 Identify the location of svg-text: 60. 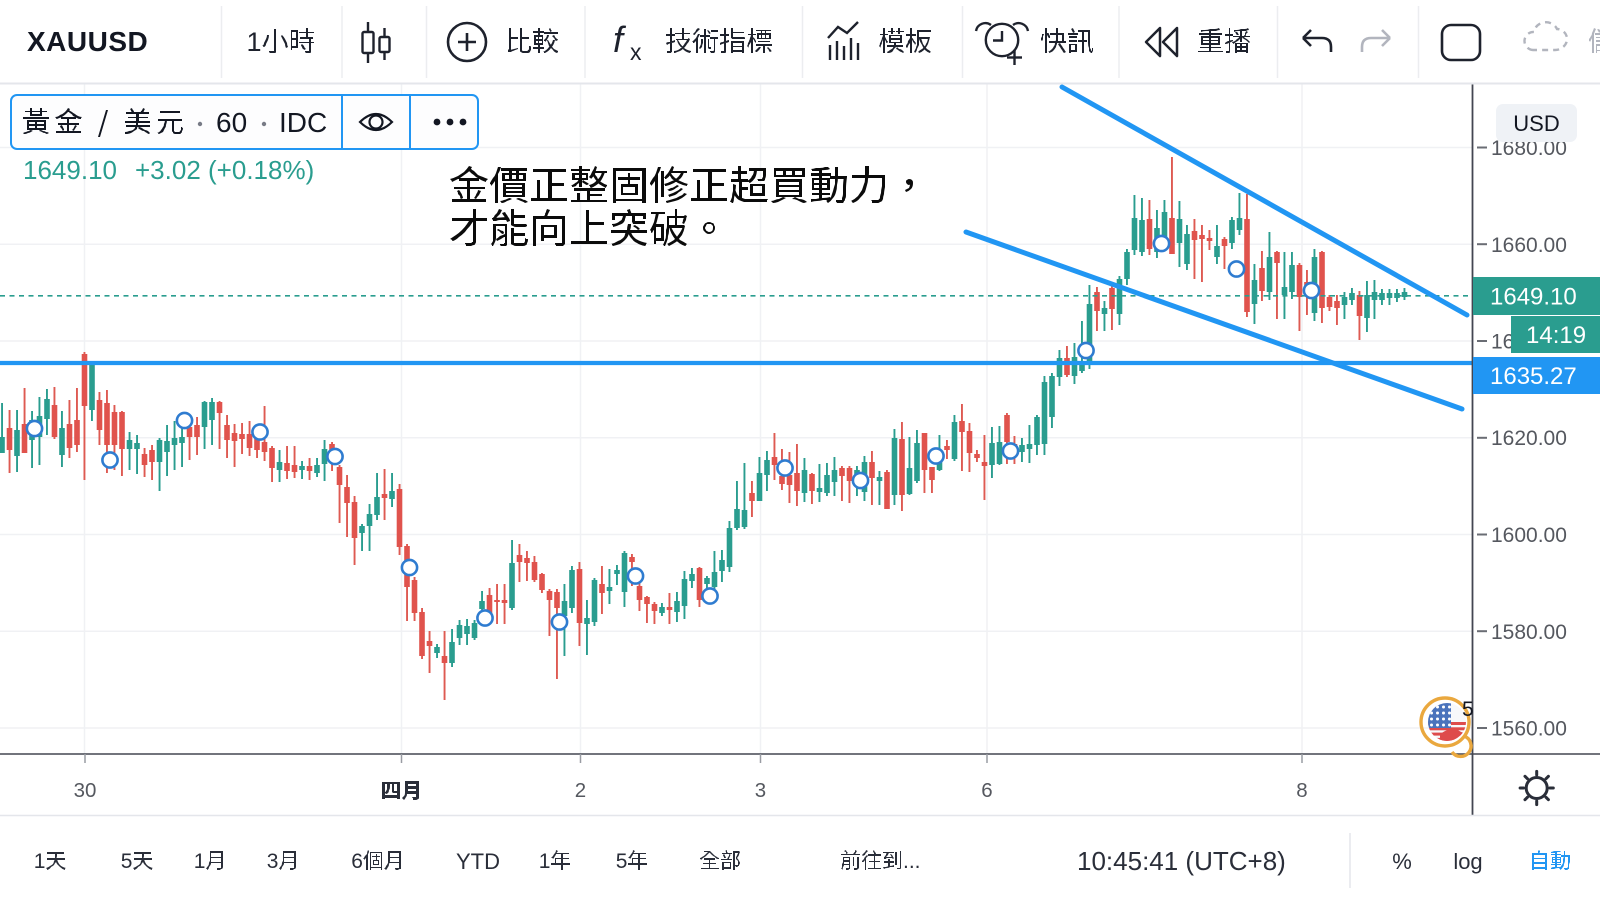
(231, 122).